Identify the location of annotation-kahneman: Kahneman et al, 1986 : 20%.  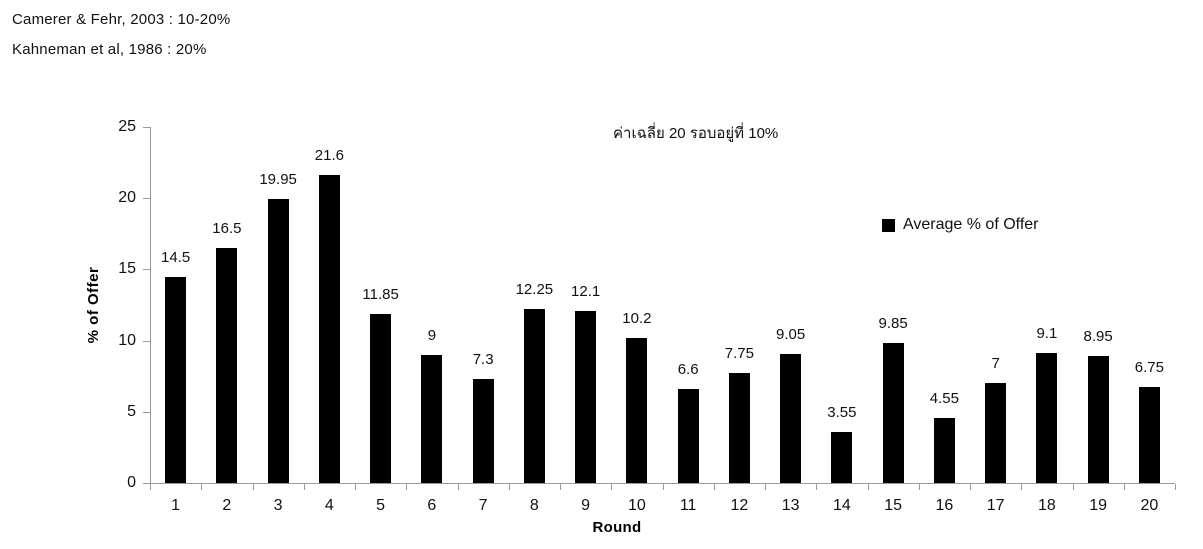
(109, 49).